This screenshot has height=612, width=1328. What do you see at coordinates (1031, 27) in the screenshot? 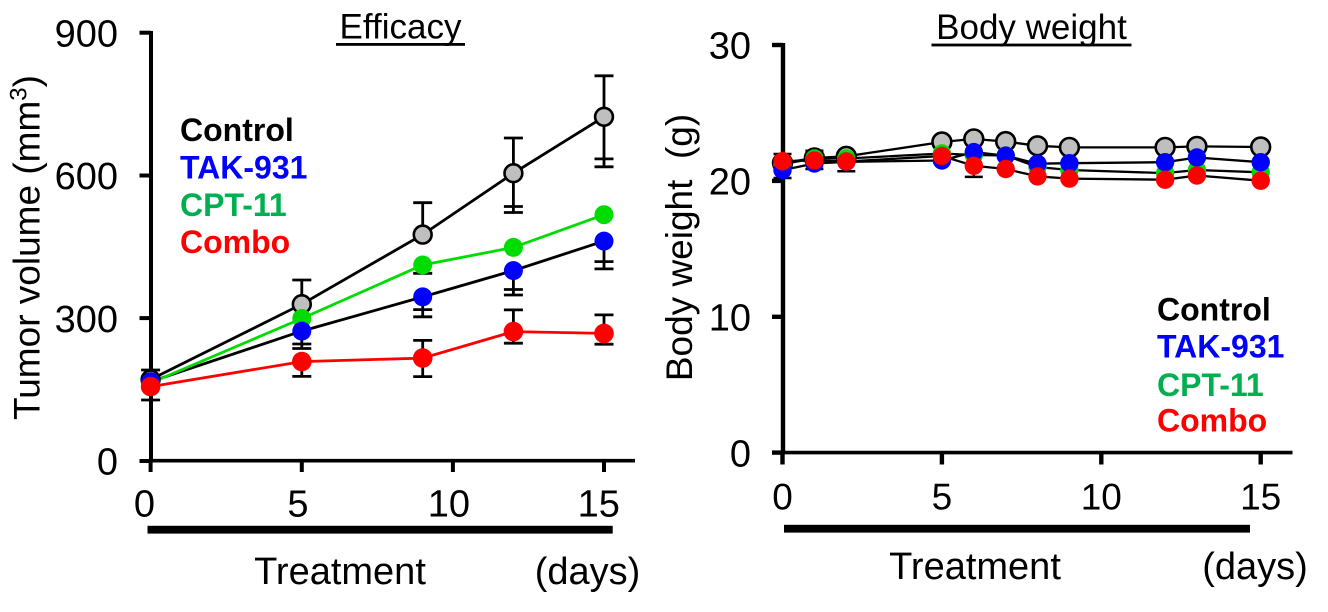
I see `svg-text: Body weight` at bounding box center [1031, 27].